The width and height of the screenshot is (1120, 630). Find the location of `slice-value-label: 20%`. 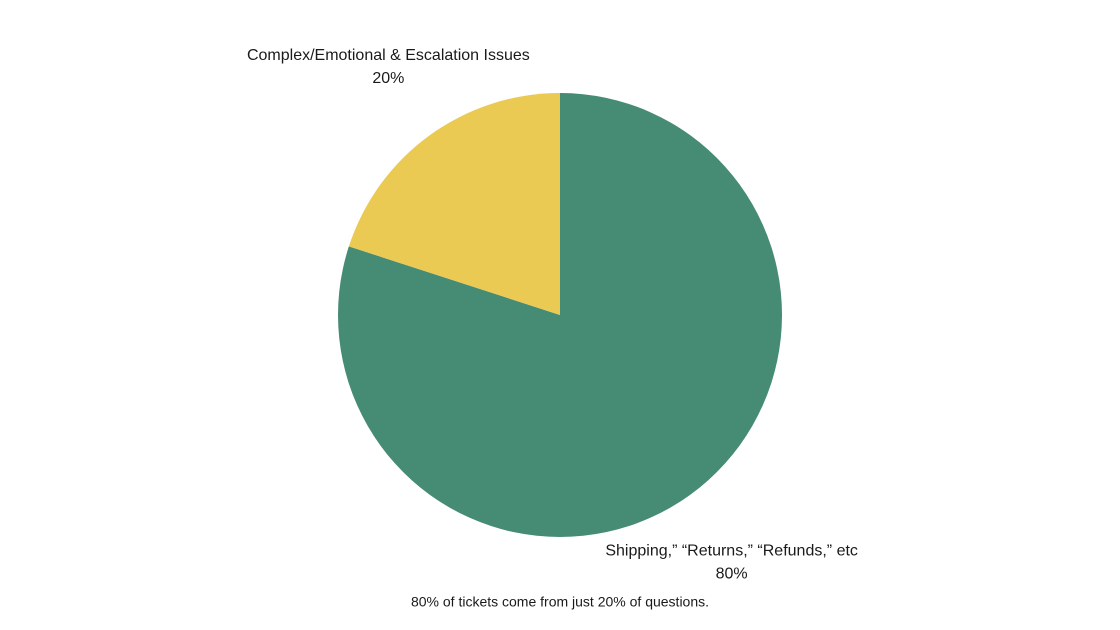

slice-value-label: 20% is located at coordinates (388, 78).